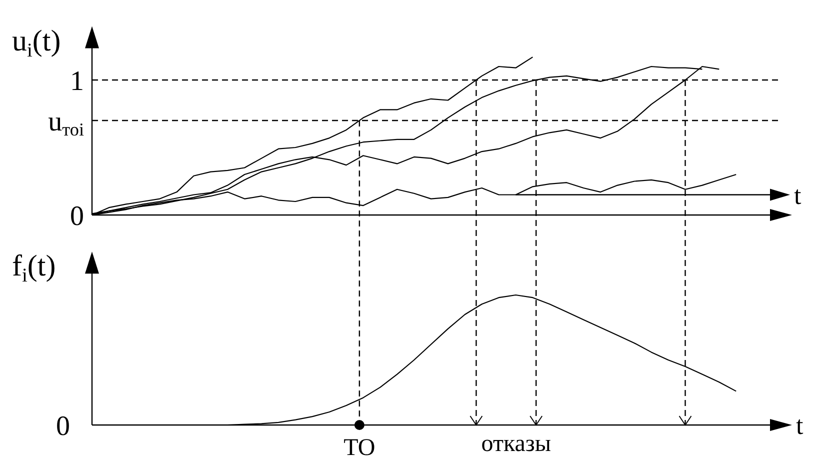  What do you see at coordinates (36, 43) in the screenshot?
I see `y-axis-title: u$_{i}$(t)` at bounding box center [36, 43].